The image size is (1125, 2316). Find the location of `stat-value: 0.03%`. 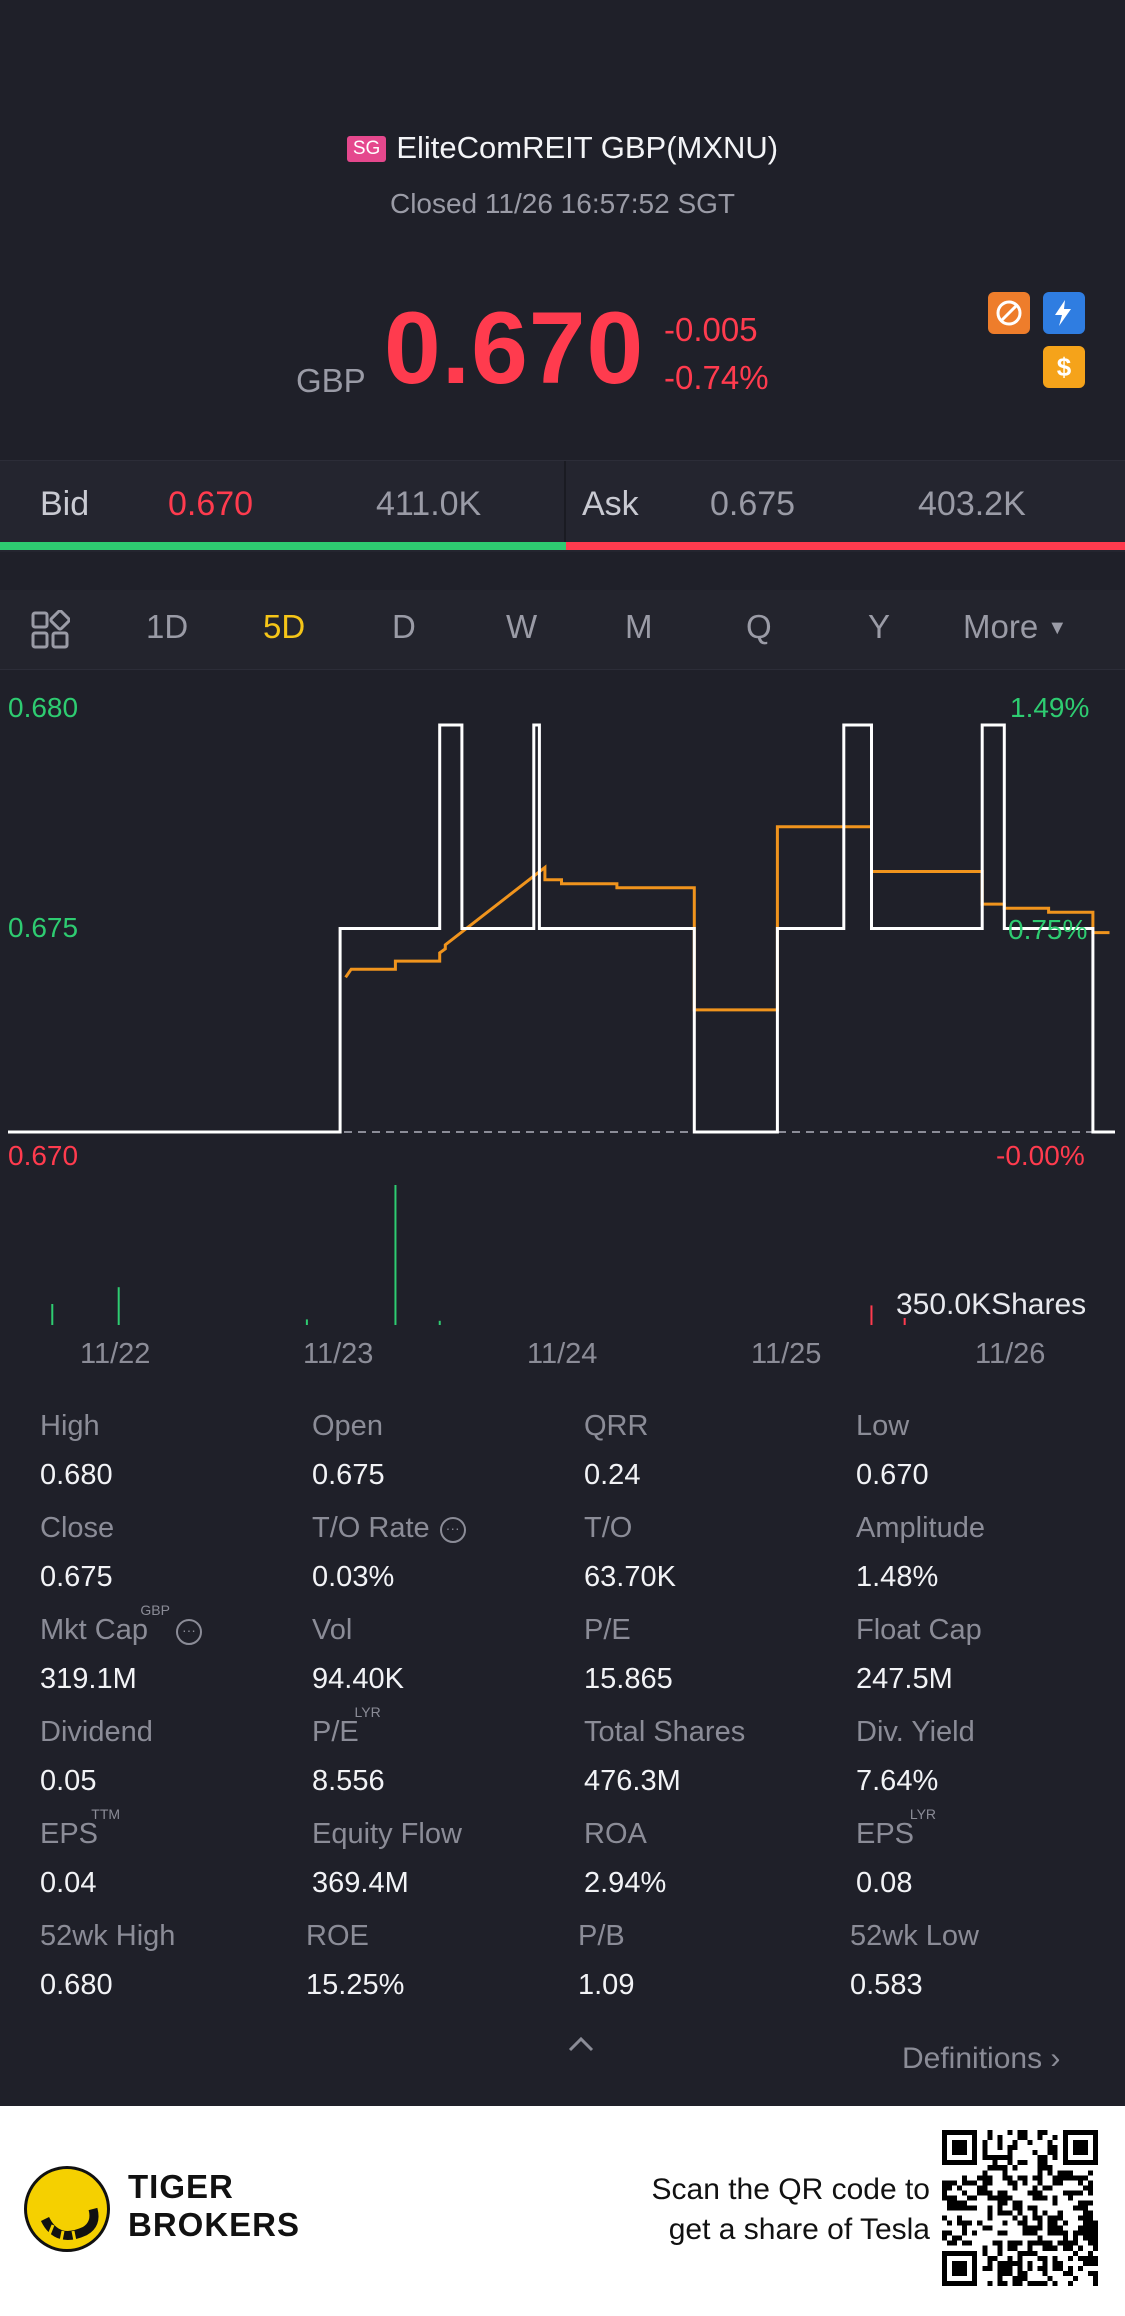

stat-value: 0.03% is located at coordinates (353, 1577).